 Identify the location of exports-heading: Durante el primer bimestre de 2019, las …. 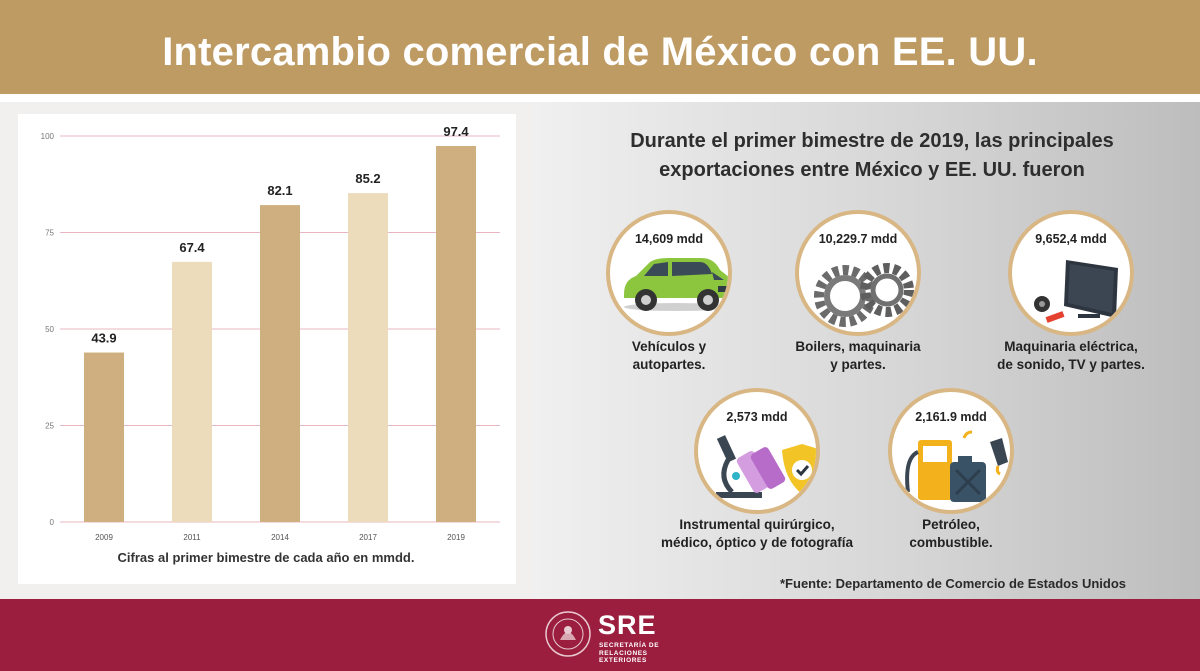
(869, 156).